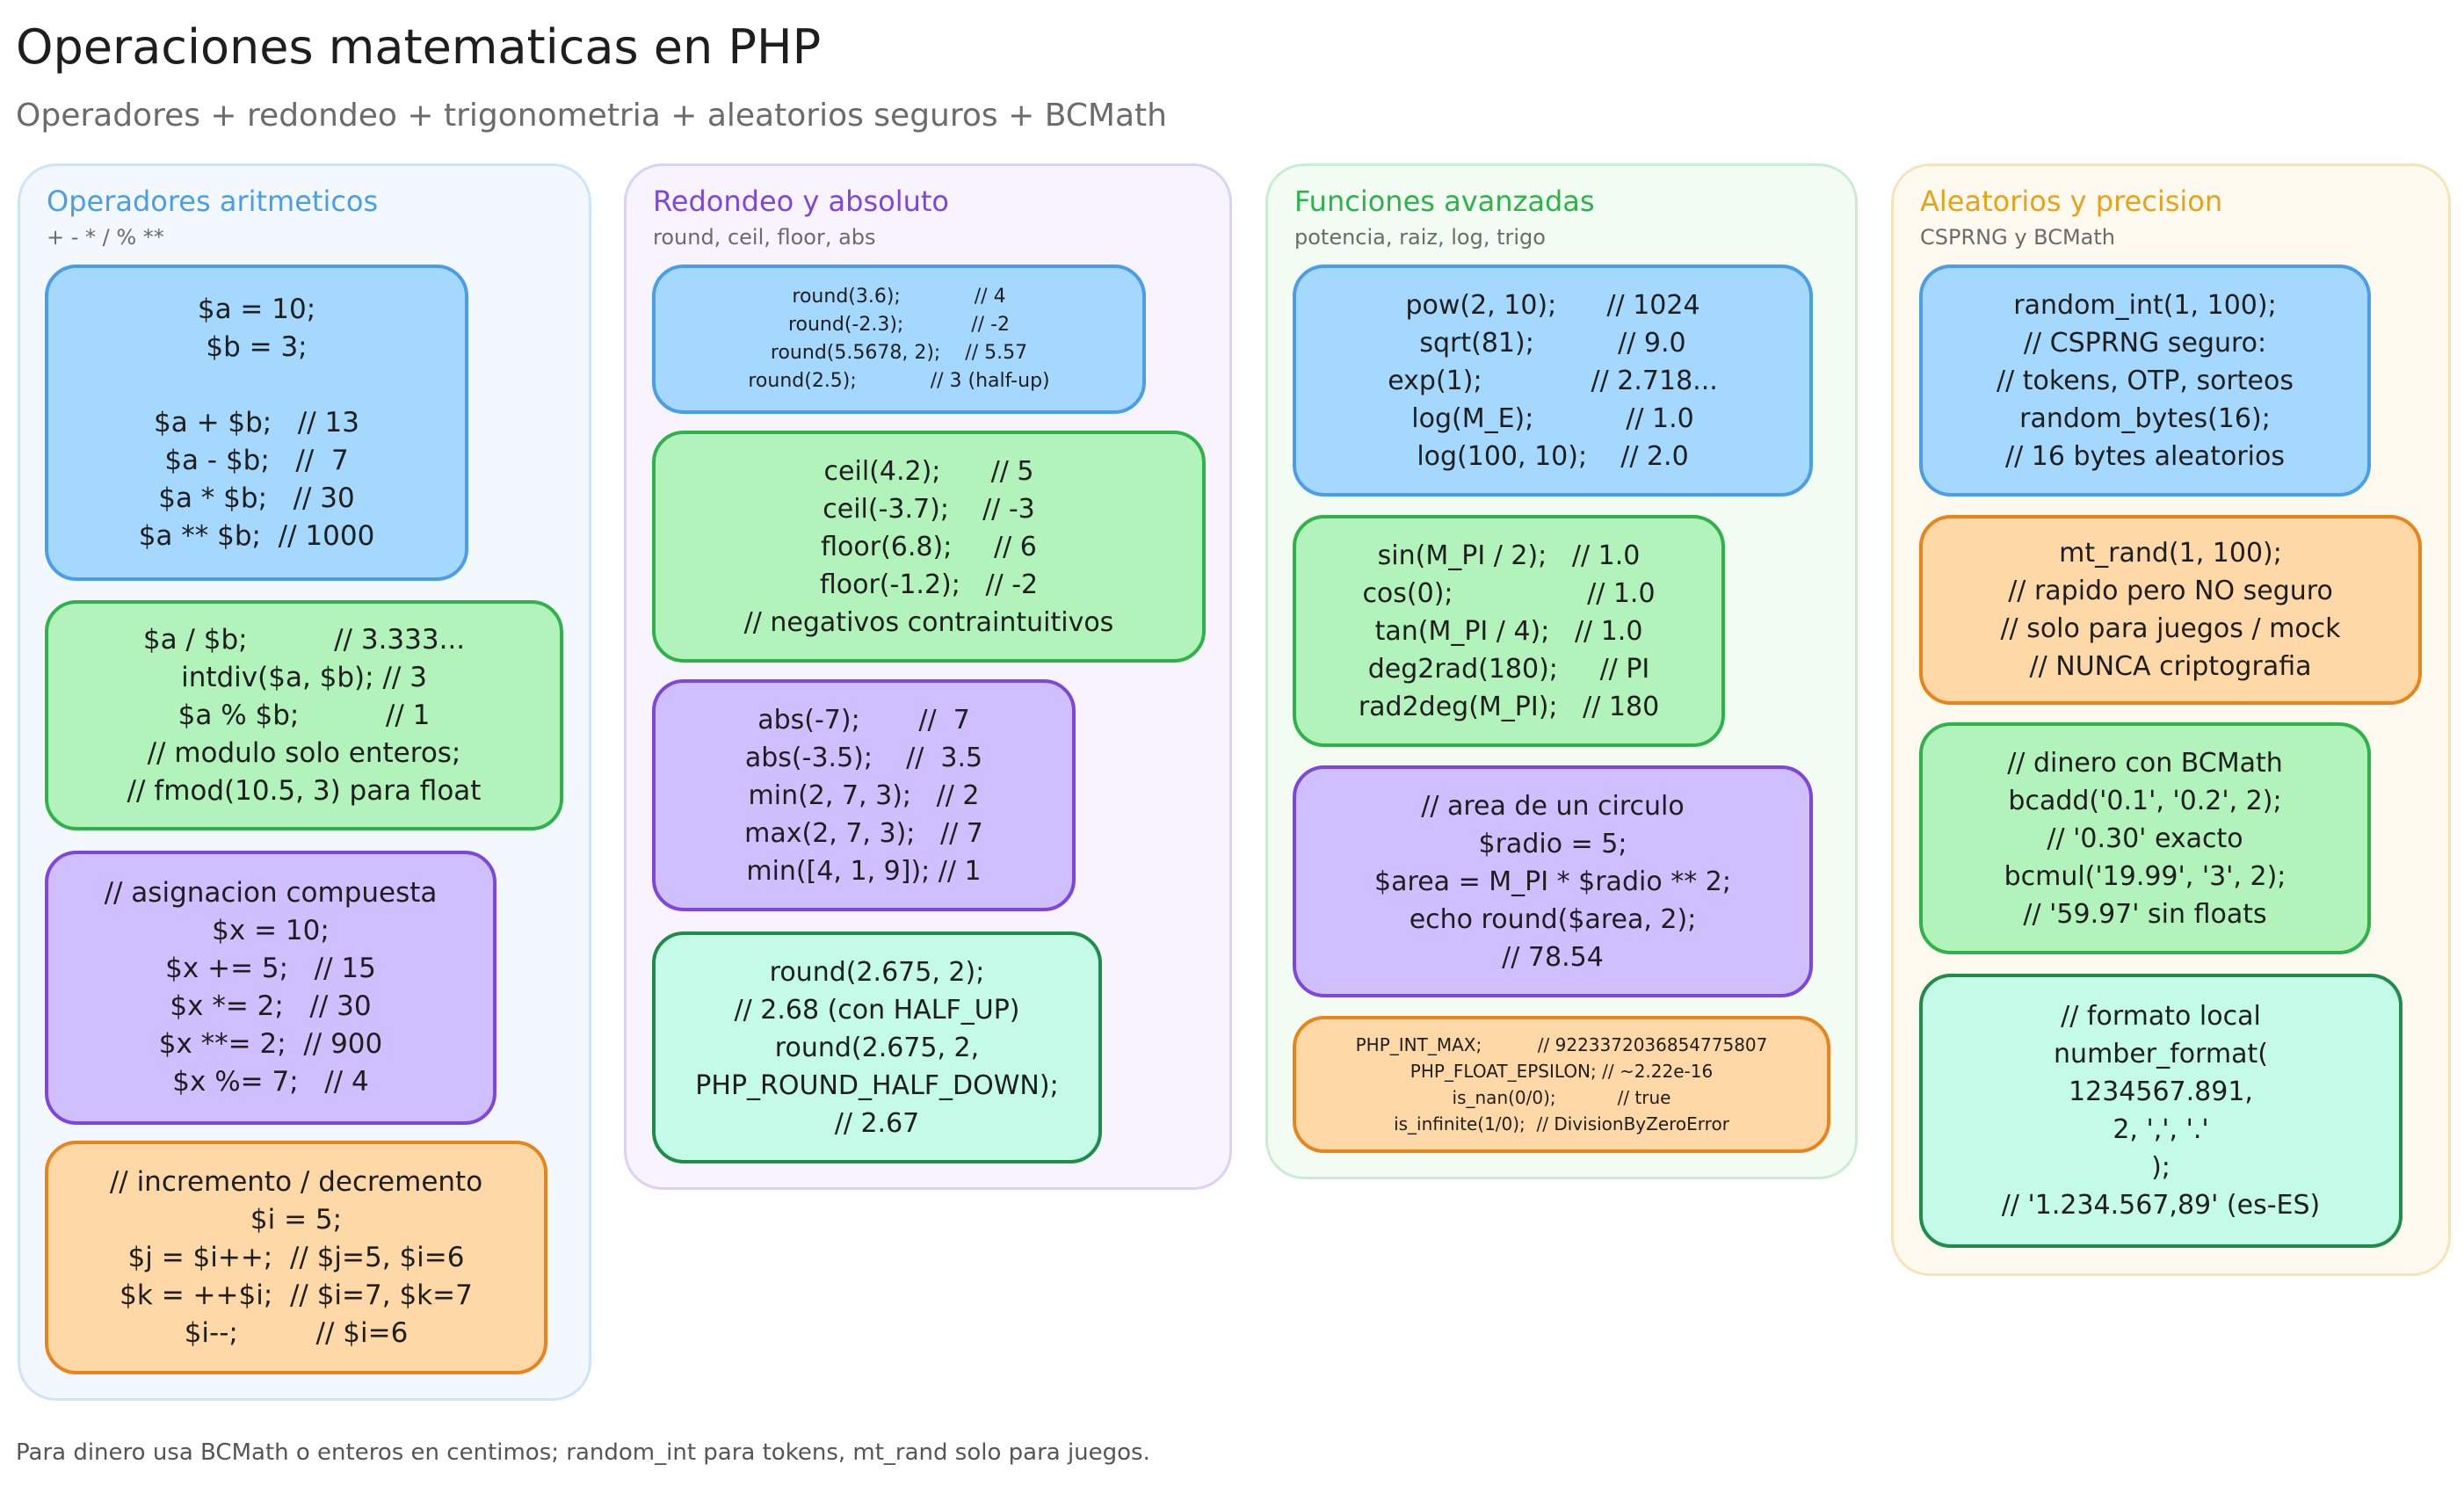  Describe the element at coordinates (1552, 843) in the screenshot. I see `code-line: $radio = 5;` at that location.